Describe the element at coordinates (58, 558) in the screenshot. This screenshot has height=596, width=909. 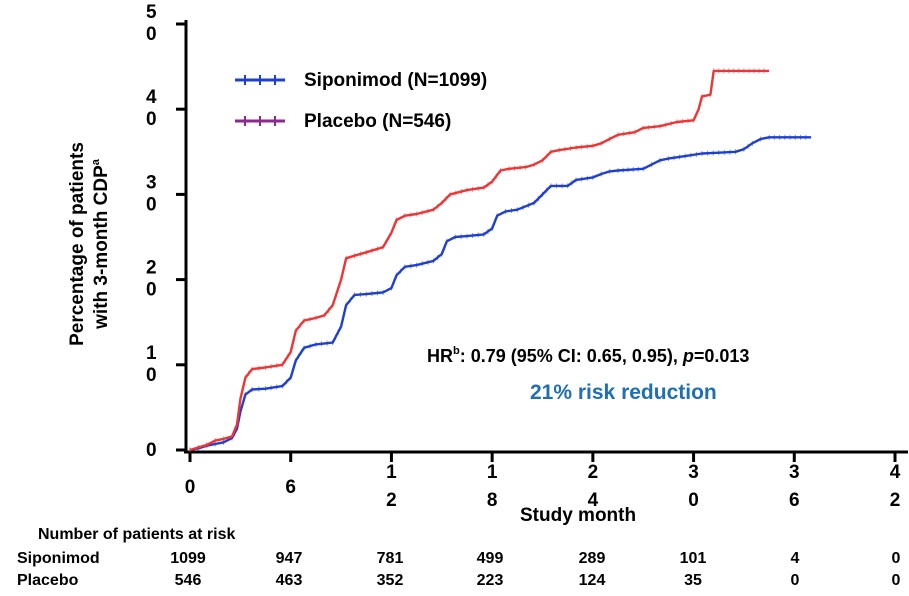
I see `risk-row-label: Siponimod` at that location.